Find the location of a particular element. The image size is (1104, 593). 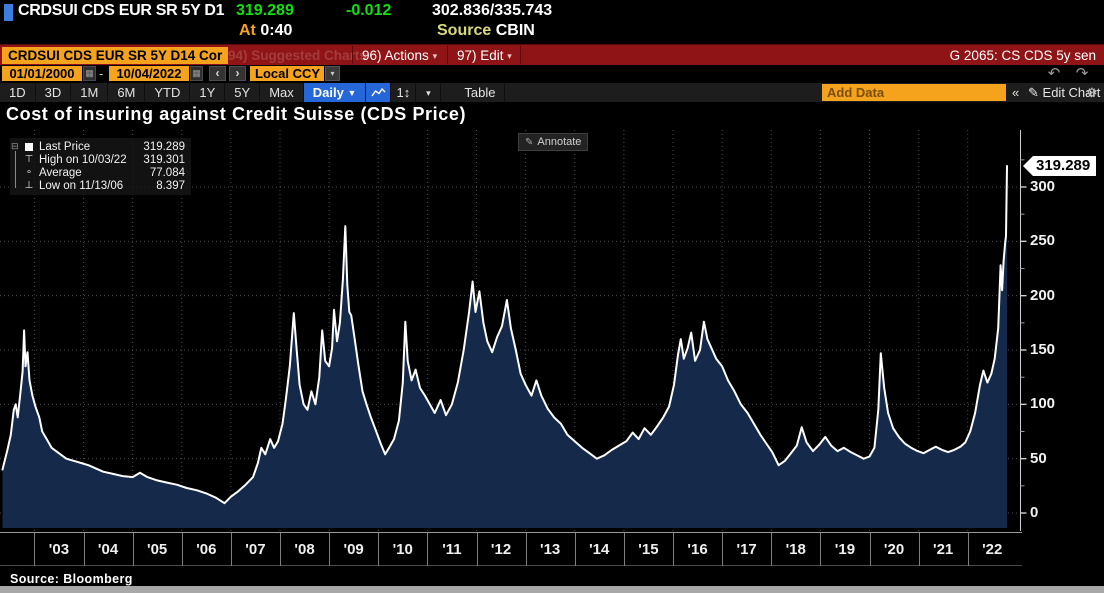

shift-back-button: ‹ is located at coordinates (217, 73).